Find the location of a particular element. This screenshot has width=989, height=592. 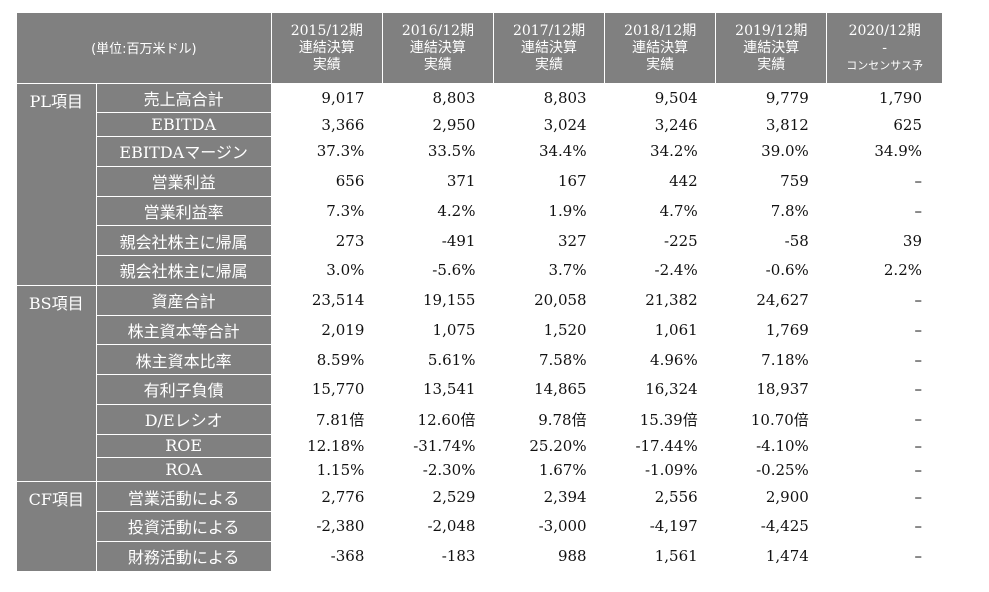

value-cell: 9.78倍 is located at coordinates (549, 419).